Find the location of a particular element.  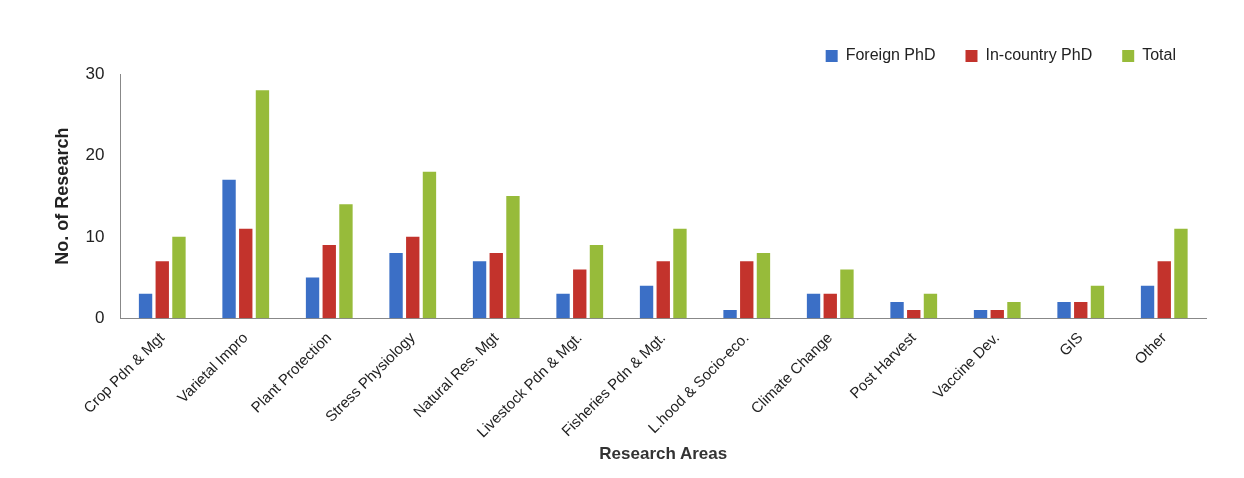

legend-label: Total is located at coordinates (1159, 55).